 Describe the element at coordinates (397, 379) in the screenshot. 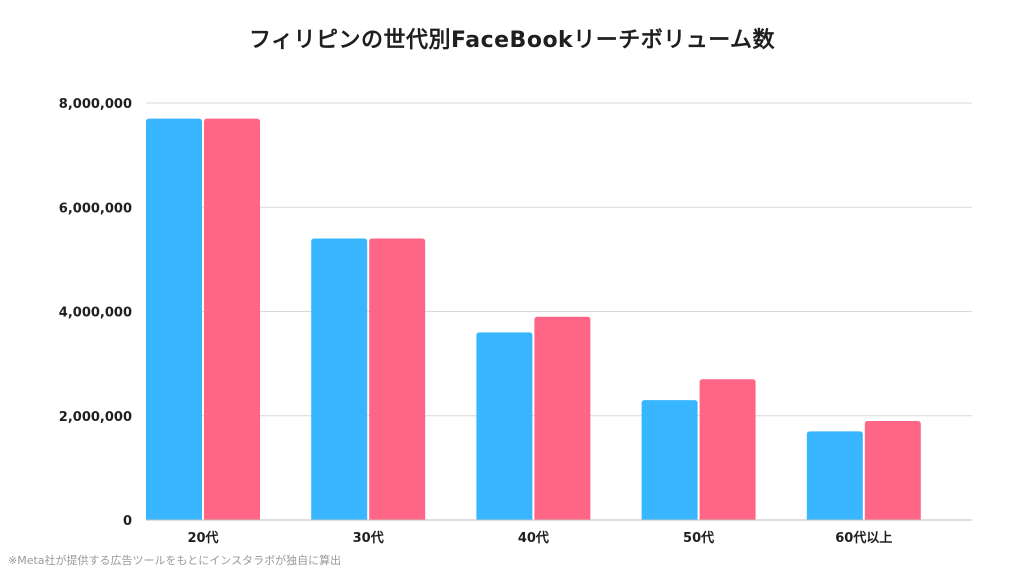

I see `bar-series-2-30代` at that location.